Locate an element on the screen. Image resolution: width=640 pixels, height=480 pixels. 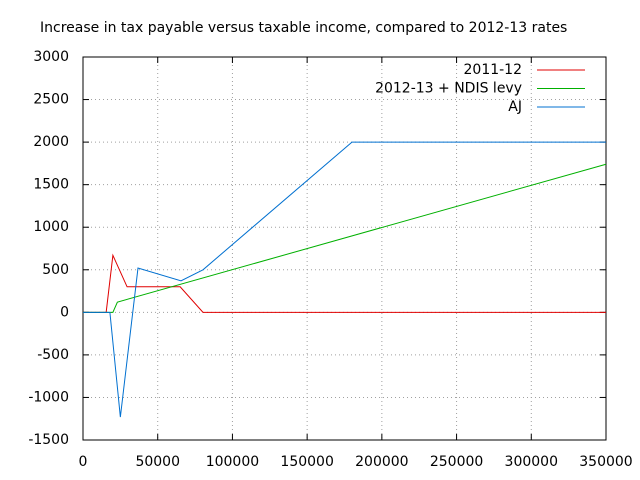
x-tick-label: 250000 is located at coordinates (456, 462).